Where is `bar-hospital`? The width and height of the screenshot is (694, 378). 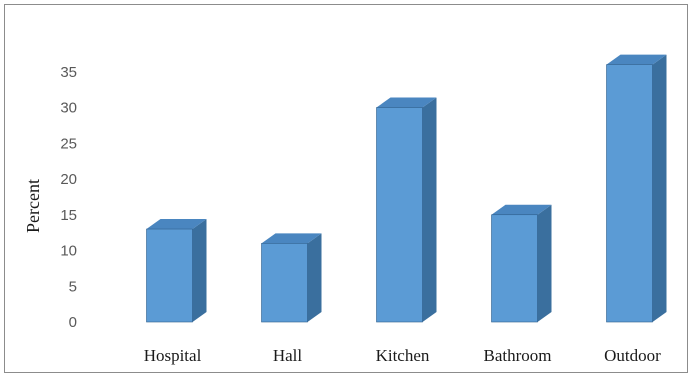
bar-hospital is located at coordinates (176, 271).